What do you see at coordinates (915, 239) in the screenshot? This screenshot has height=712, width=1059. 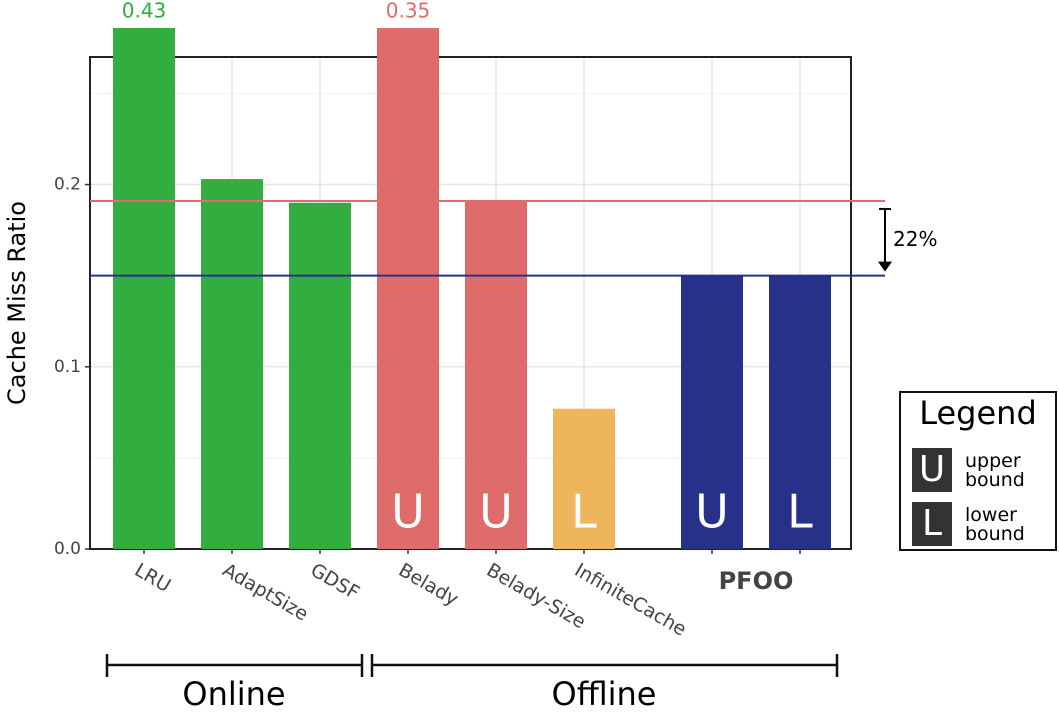 I see `annotation: 22%` at bounding box center [915, 239].